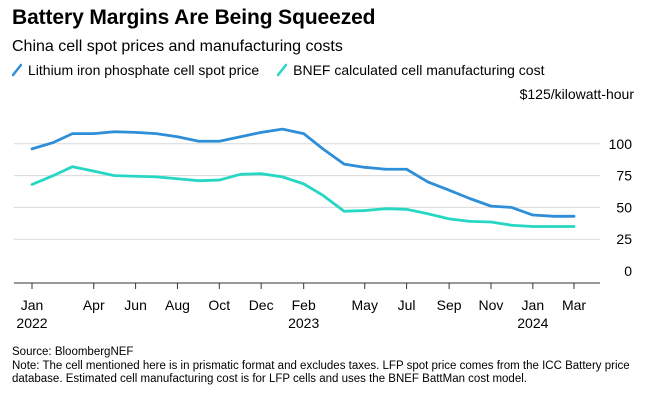 The height and width of the screenshot is (413, 654). I want to click on legend-line-bnef-cost, so click(282, 70).